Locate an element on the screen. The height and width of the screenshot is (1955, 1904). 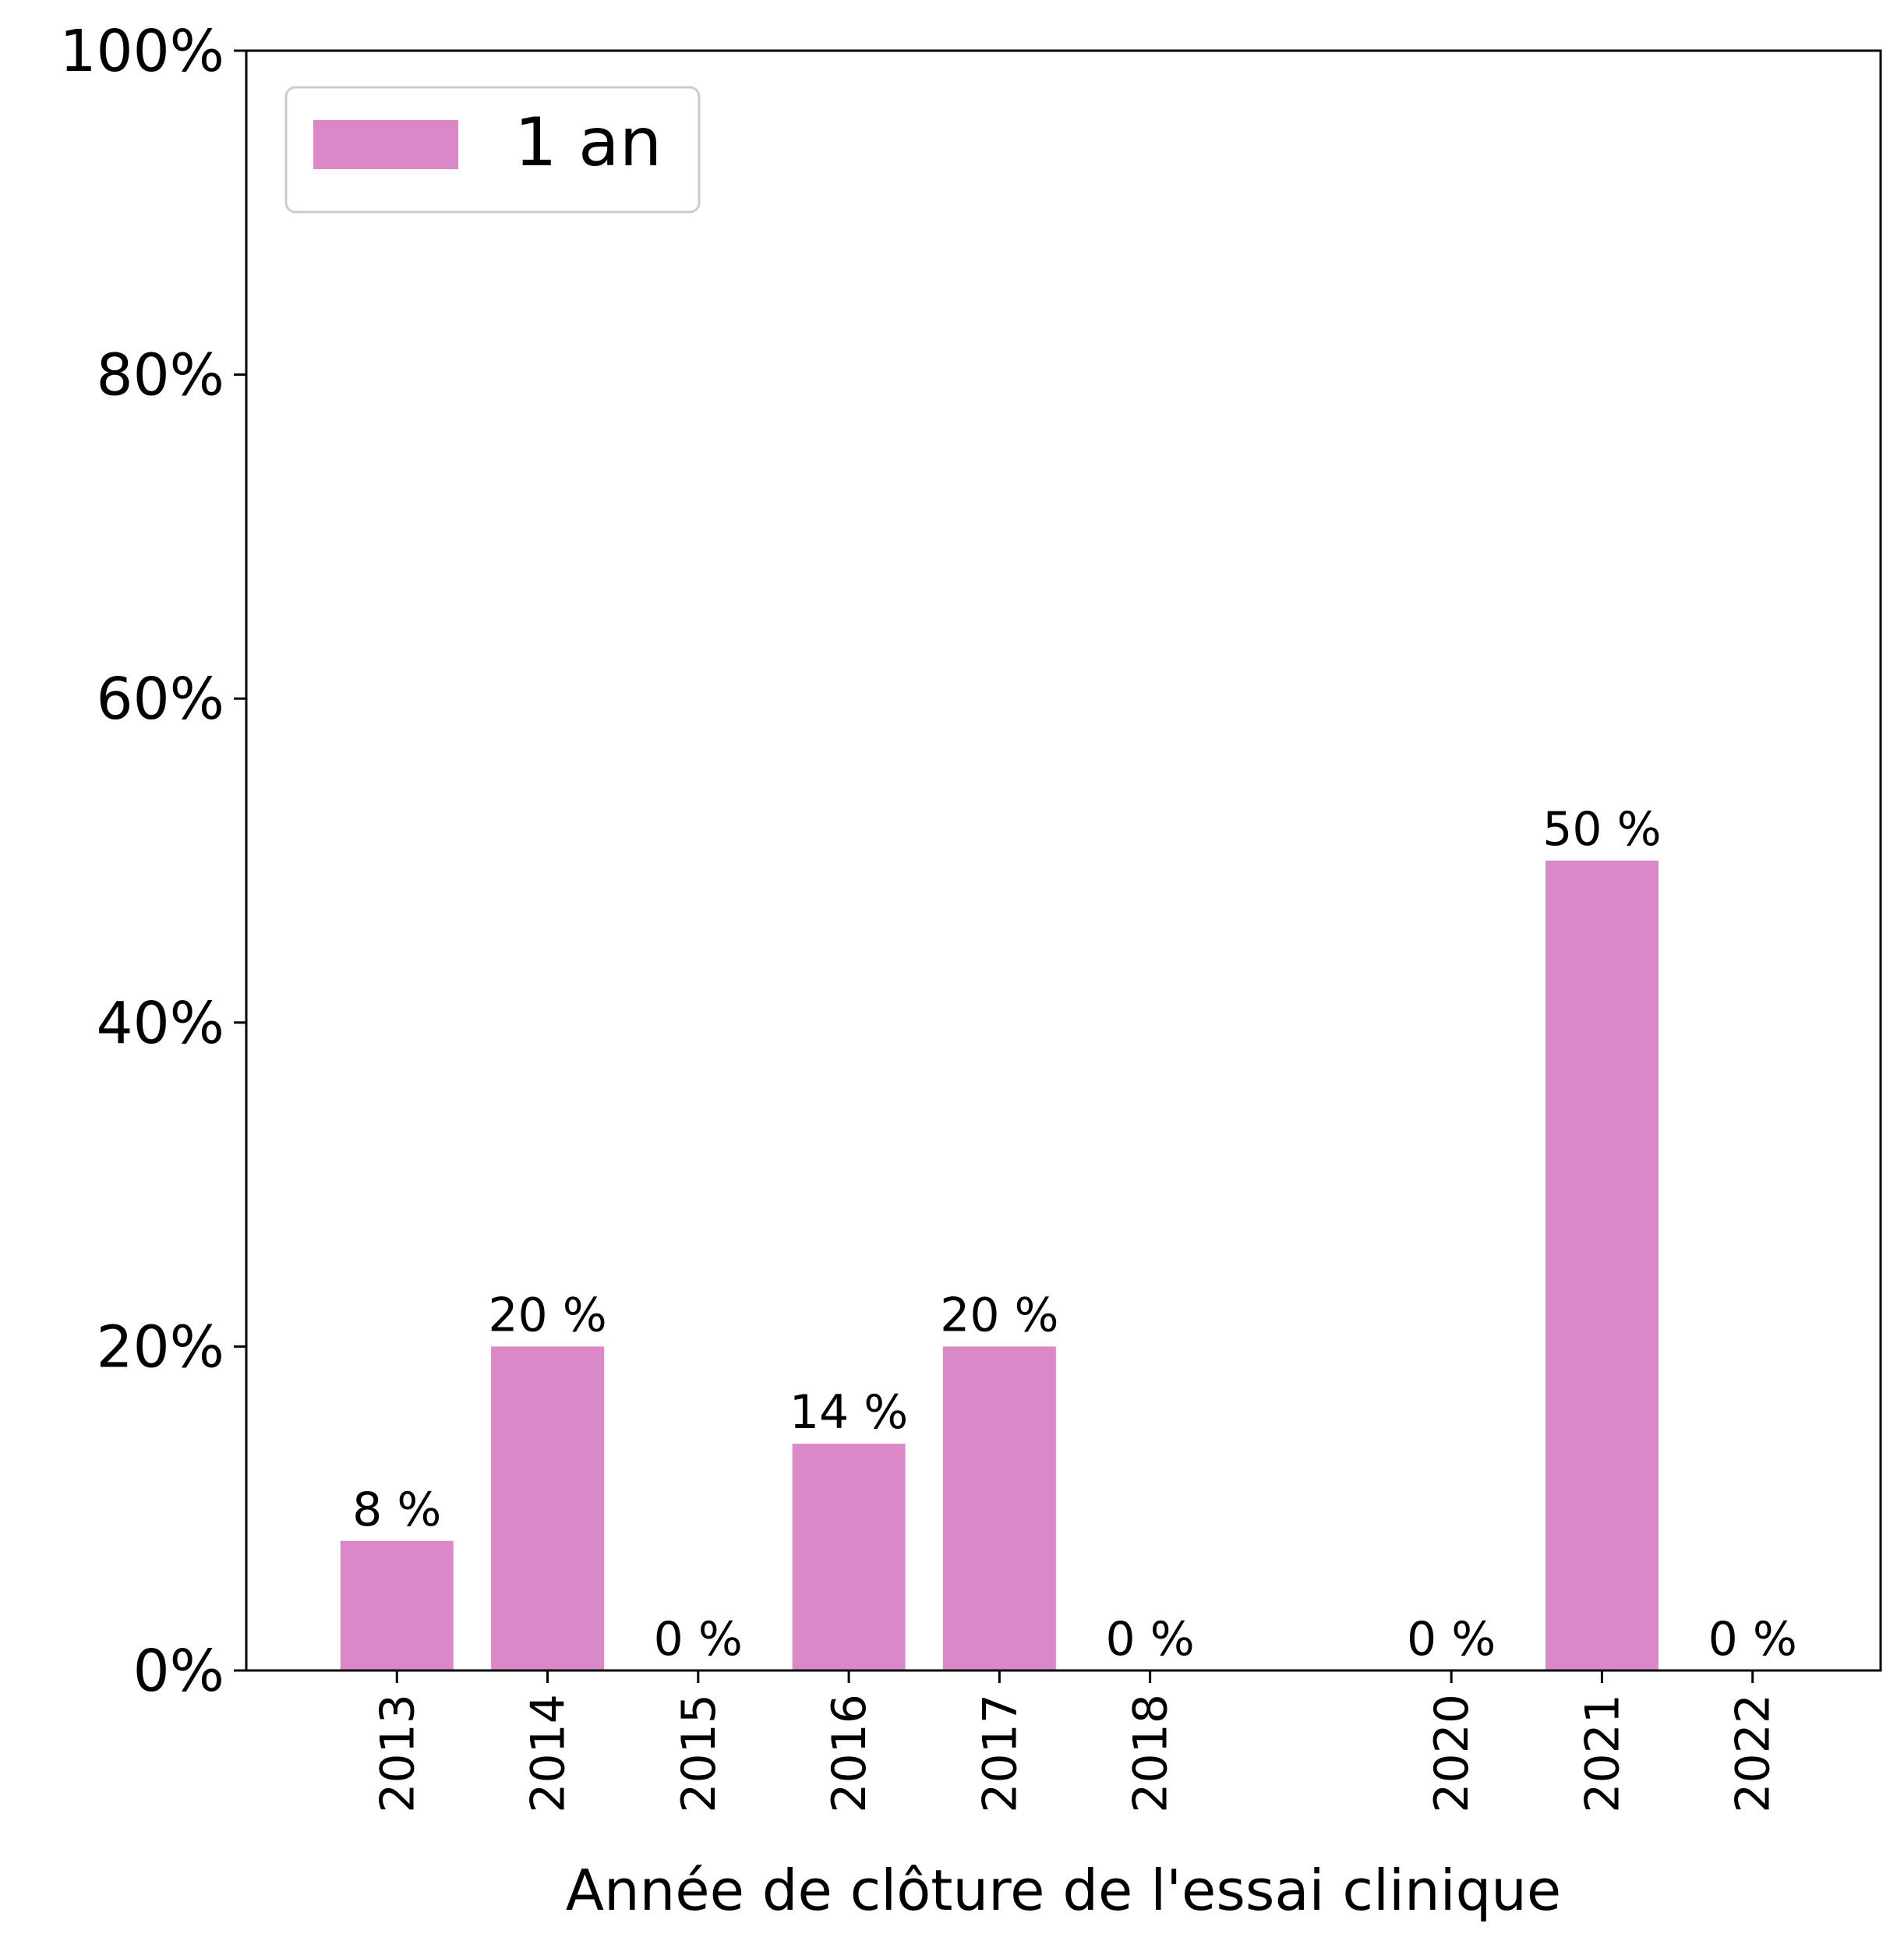
bar-value-label-2016: 14 % is located at coordinates (849, 1412).